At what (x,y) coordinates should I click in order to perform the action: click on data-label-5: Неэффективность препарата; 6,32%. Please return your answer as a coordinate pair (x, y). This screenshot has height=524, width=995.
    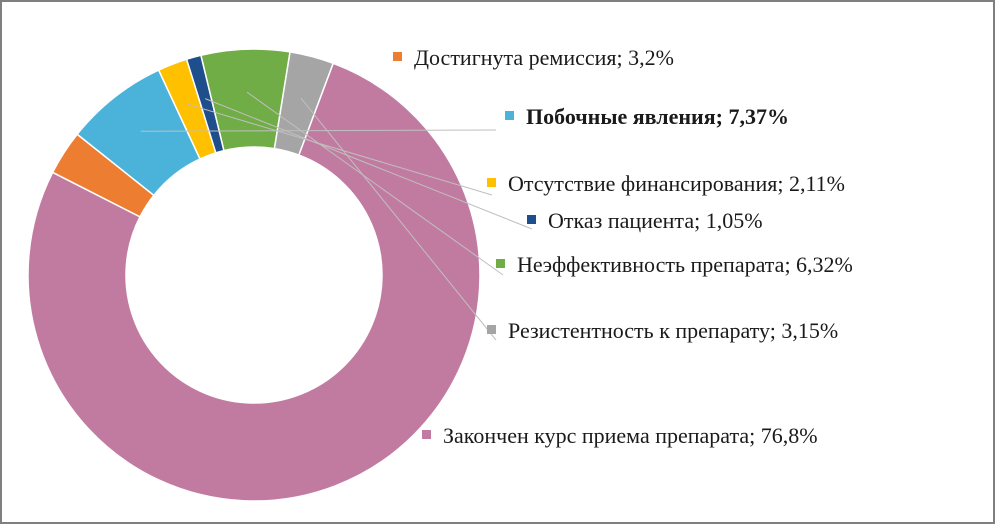
    Looking at the image, I should click on (685, 264).